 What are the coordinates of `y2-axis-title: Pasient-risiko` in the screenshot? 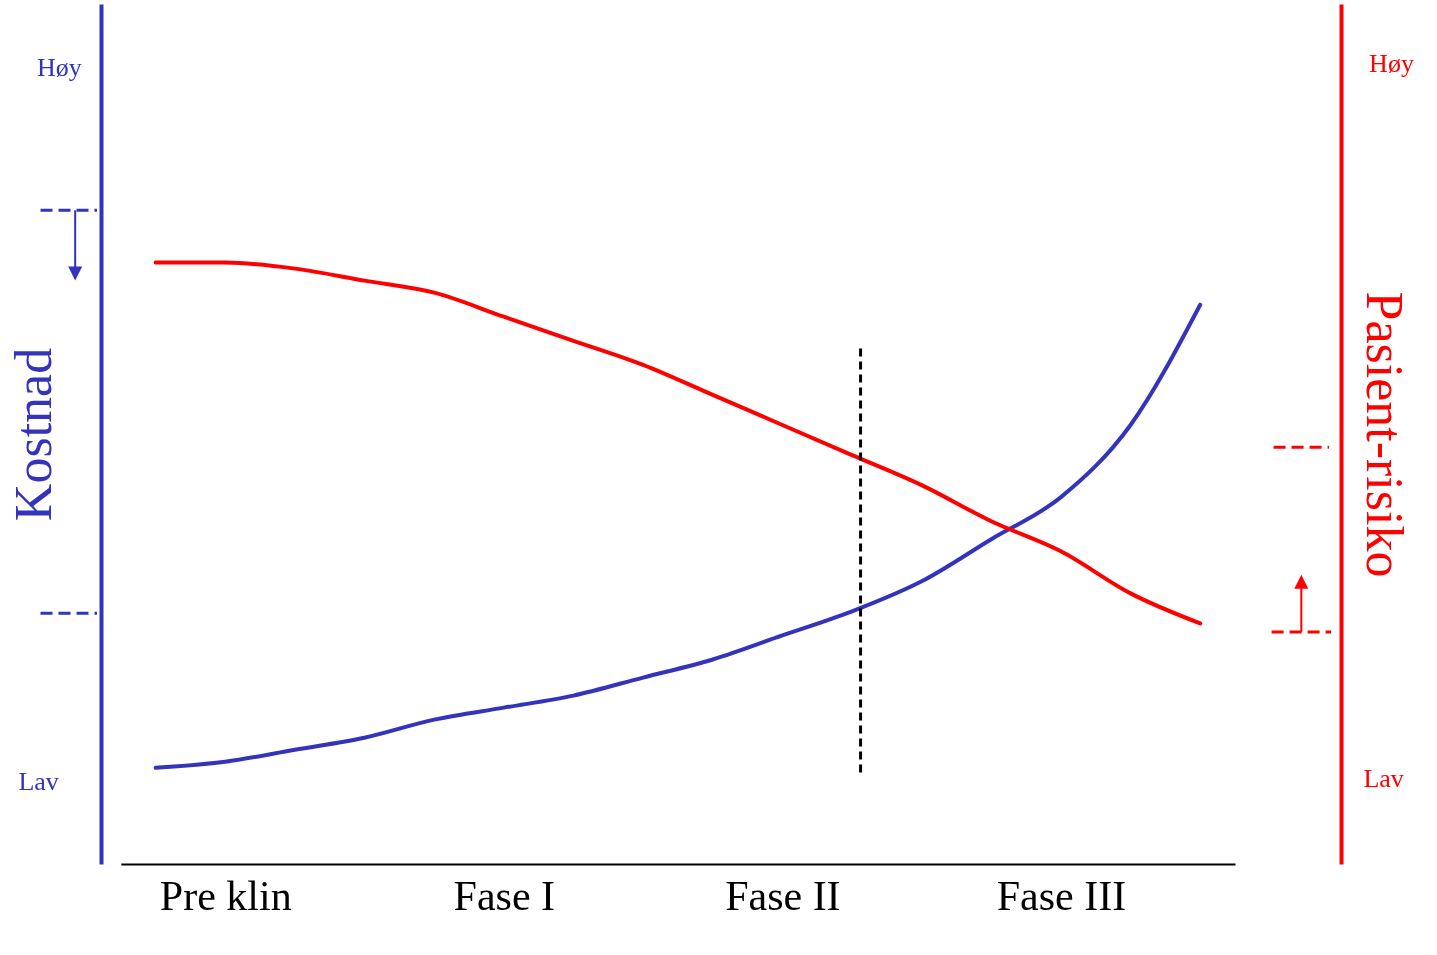 It's located at (1384, 434).